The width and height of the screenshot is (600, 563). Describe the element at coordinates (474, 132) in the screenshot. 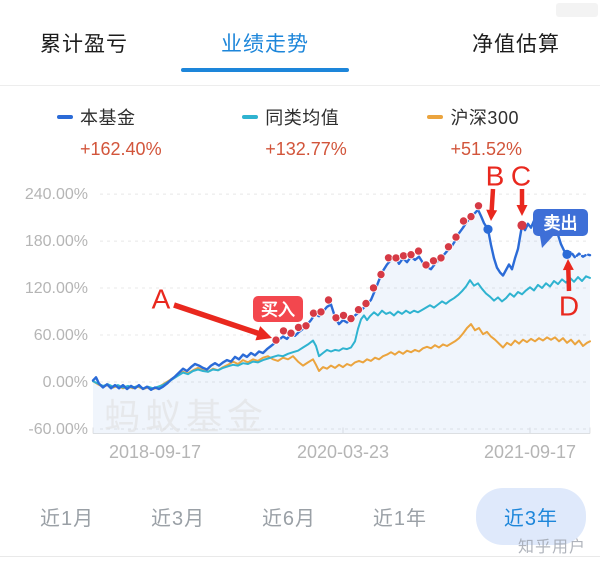

I see `legend-item-csi300: 沪深300 +51.52%` at that location.